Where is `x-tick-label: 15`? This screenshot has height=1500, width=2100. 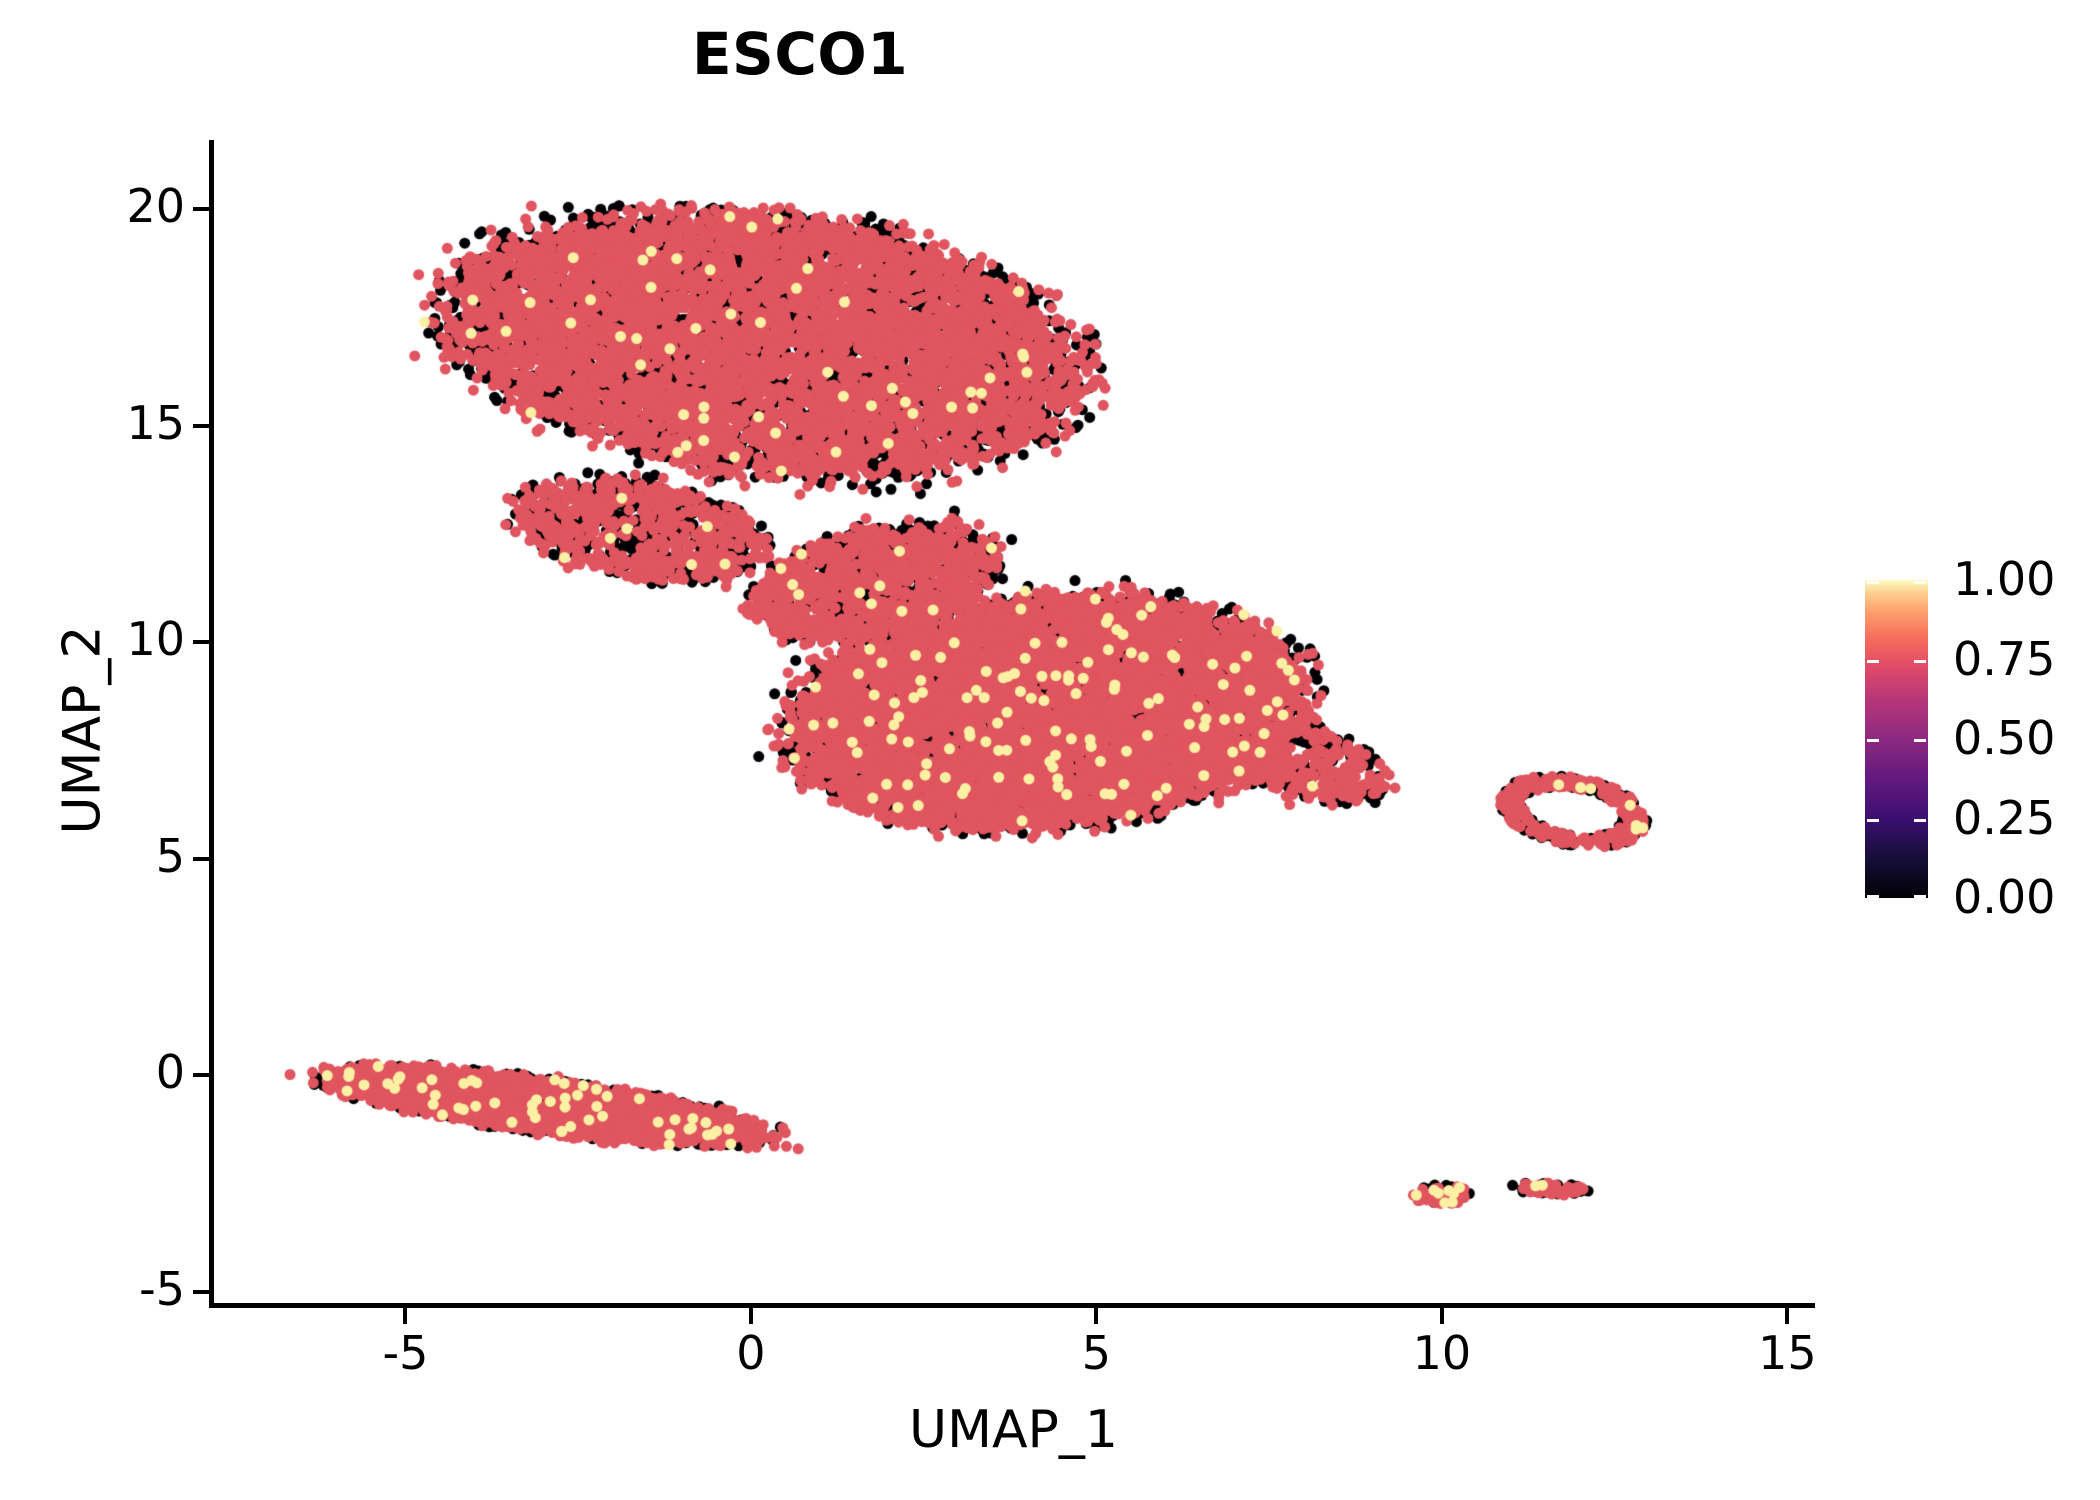
x-tick-label: 15 is located at coordinates (1787, 1353).